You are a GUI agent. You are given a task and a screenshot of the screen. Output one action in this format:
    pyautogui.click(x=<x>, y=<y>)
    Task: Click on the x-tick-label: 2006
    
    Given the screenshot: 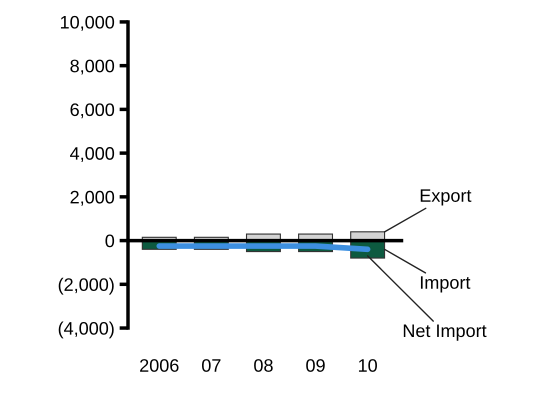 What is the action you would take?
    pyautogui.click(x=159, y=365)
    